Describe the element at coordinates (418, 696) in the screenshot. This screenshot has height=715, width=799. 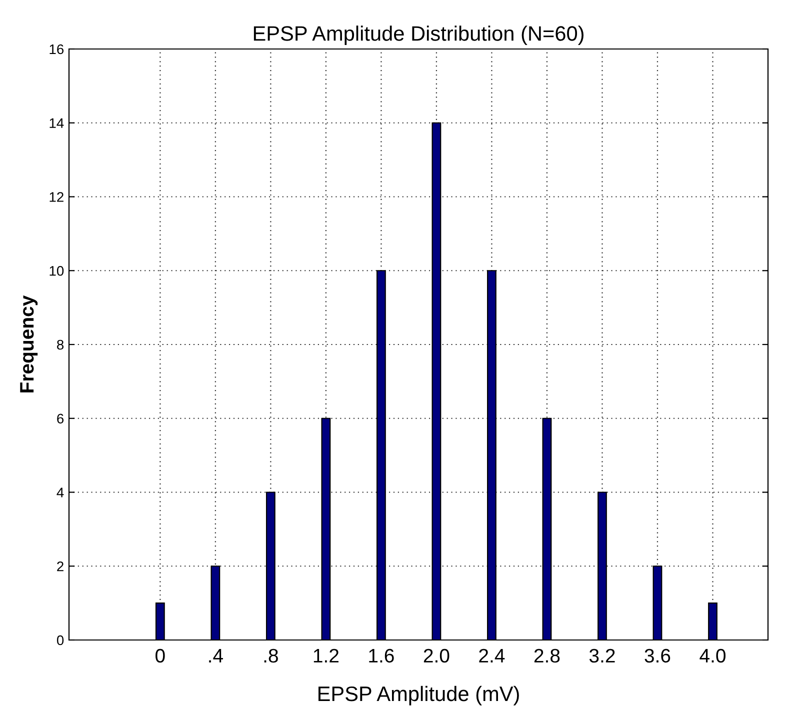
I see `x-axis-title: EPSP Amplitude (mV)` at that location.